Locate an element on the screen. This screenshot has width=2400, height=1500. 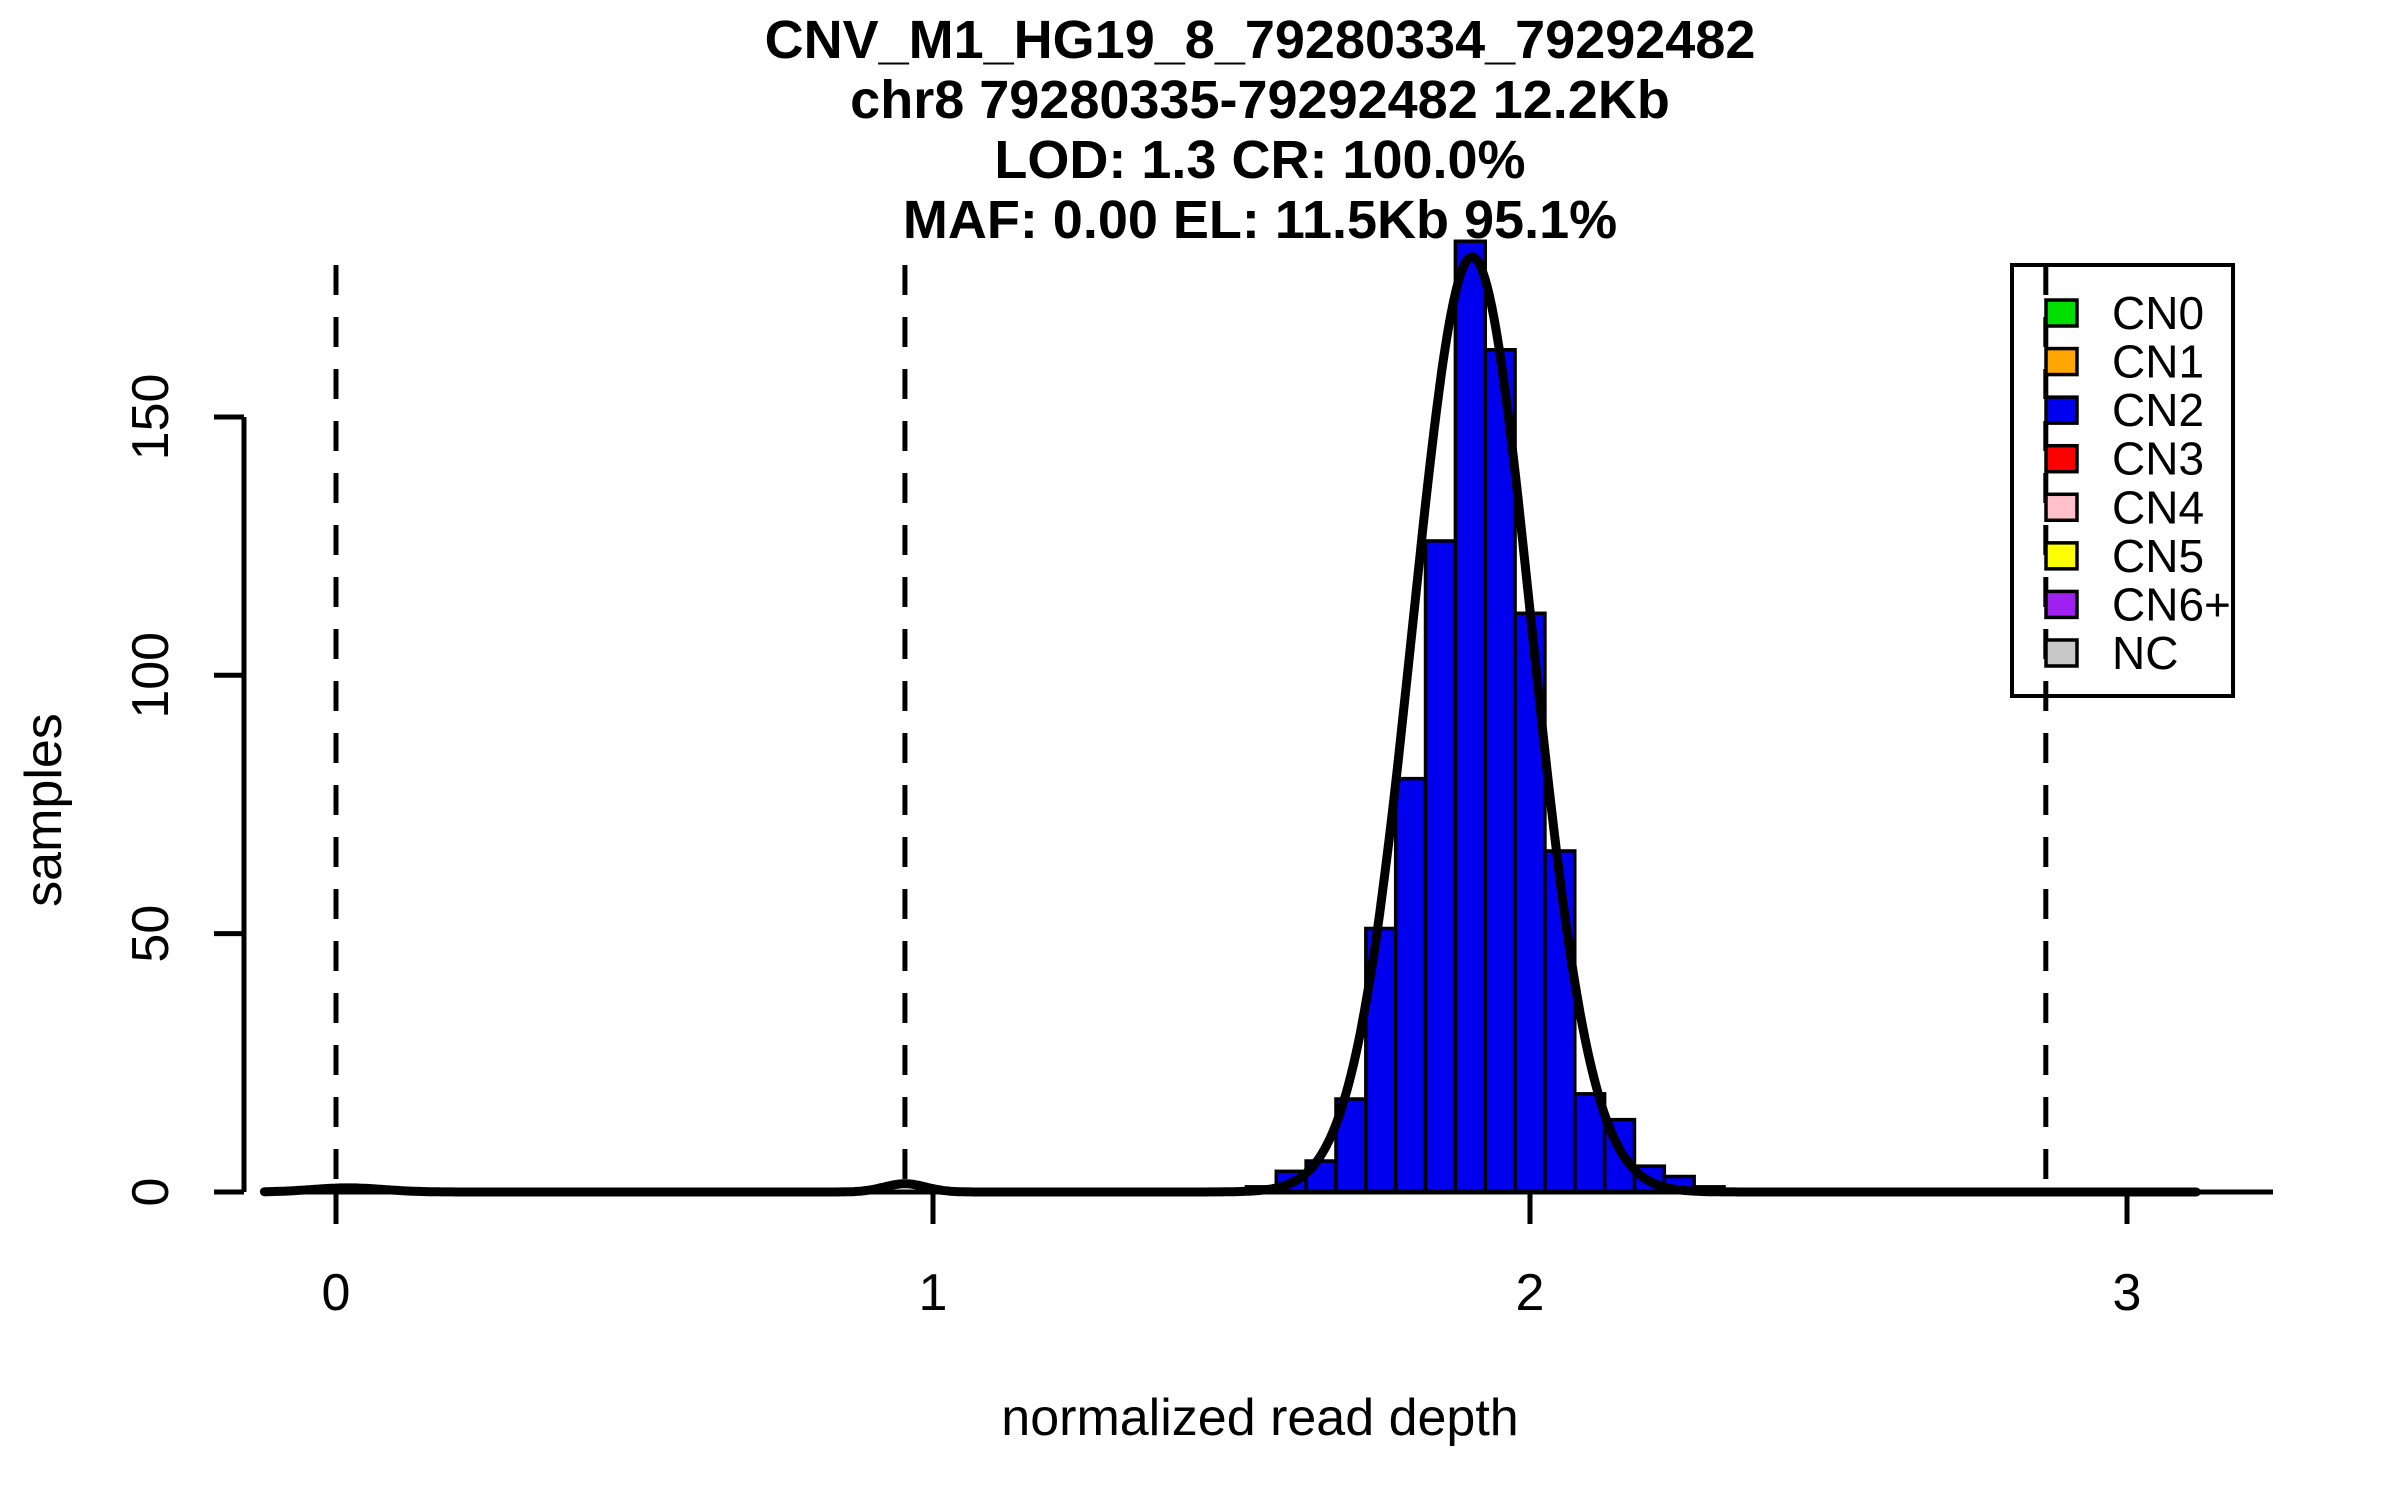
y-tick-label: 100 is located at coordinates (151, 675).